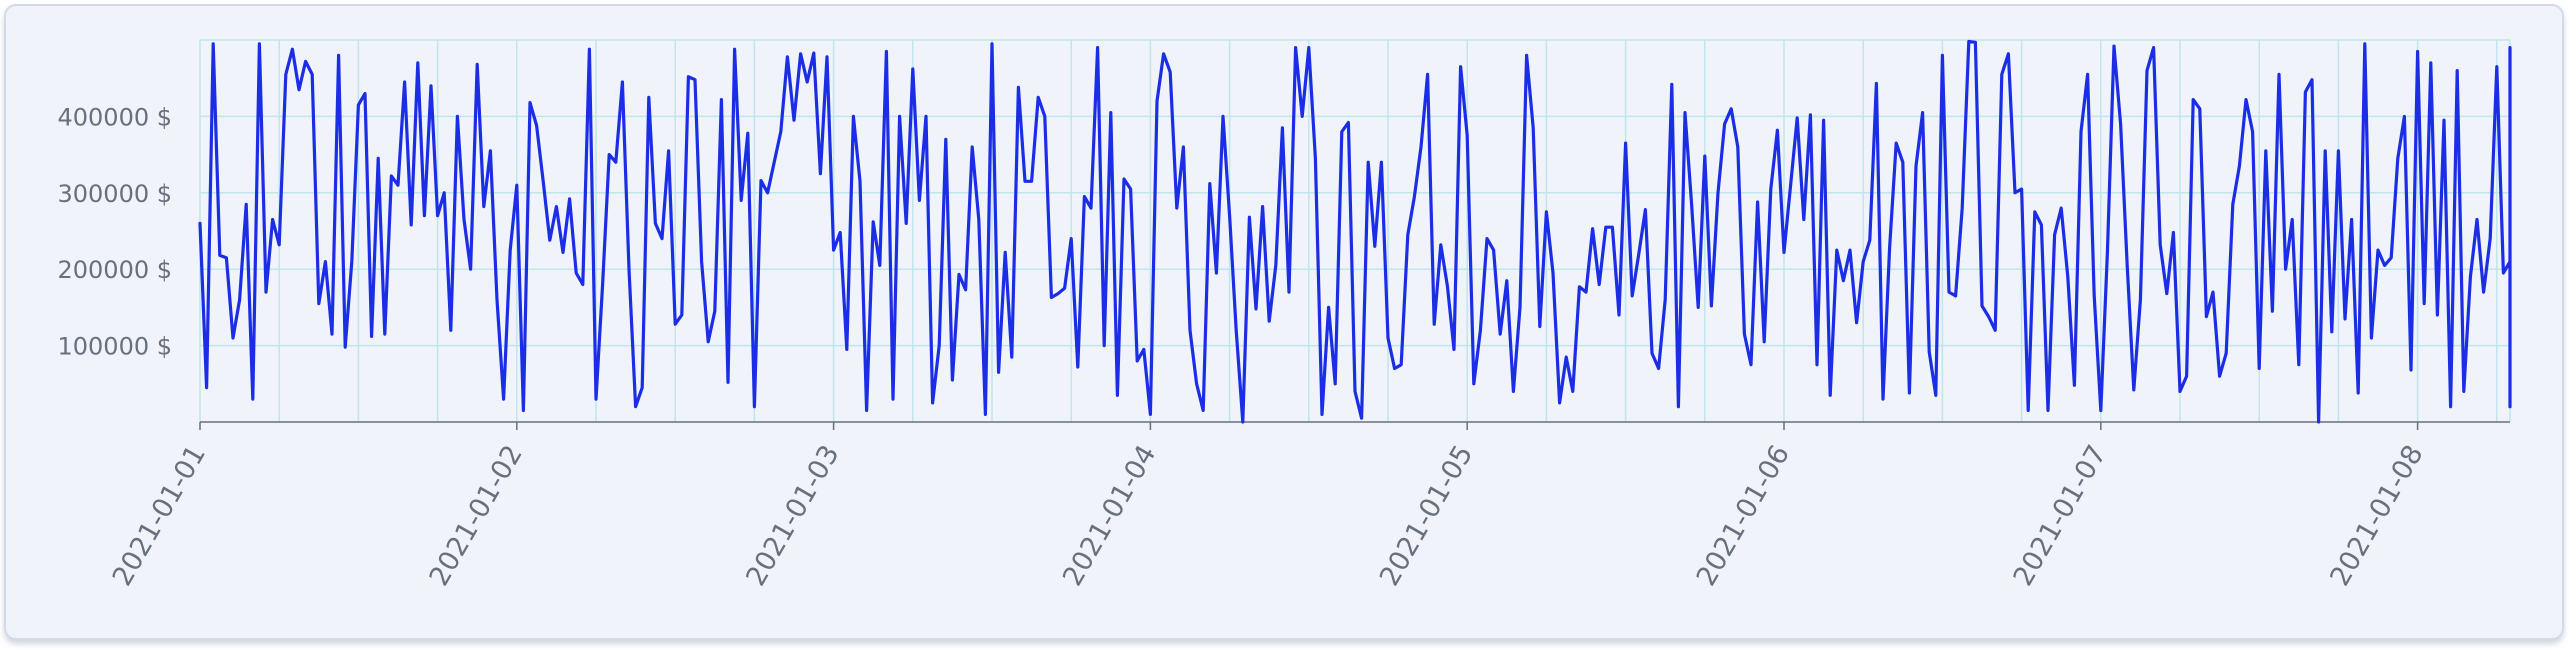 This screenshot has height=652, width=2576. What do you see at coordinates (114, 194) in the screenshot?
I see `y-tick-label: 300000 $` at bounding box center [114, 194].